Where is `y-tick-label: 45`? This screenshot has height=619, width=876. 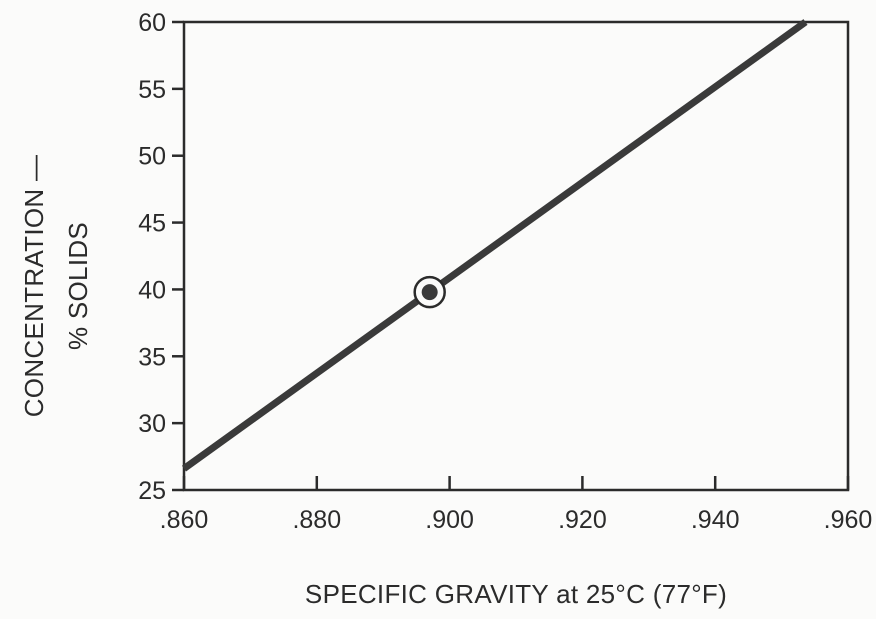
y-tick-label: 45 is located at coordinates (152, 224).